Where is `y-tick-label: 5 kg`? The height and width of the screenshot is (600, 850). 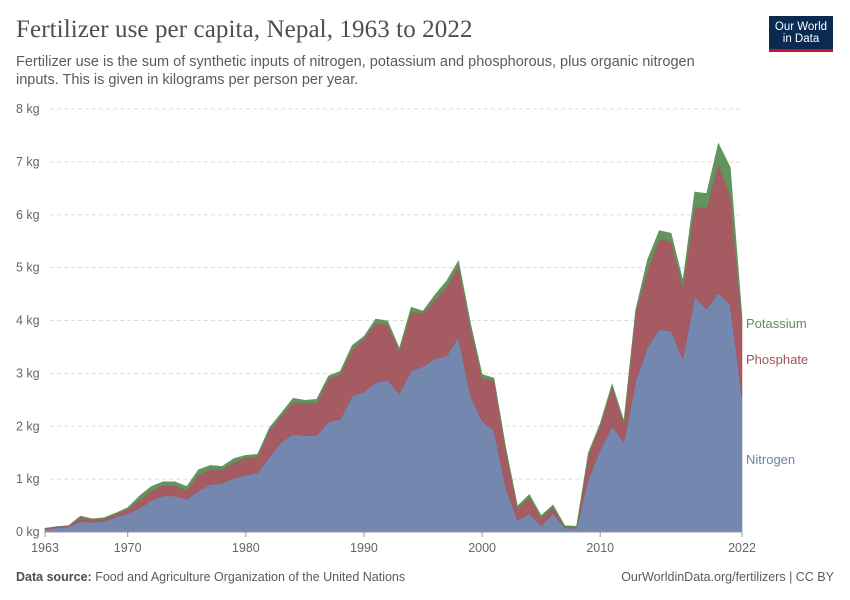
y-tick-label: 5 kg is located at coordinates (28, 268).